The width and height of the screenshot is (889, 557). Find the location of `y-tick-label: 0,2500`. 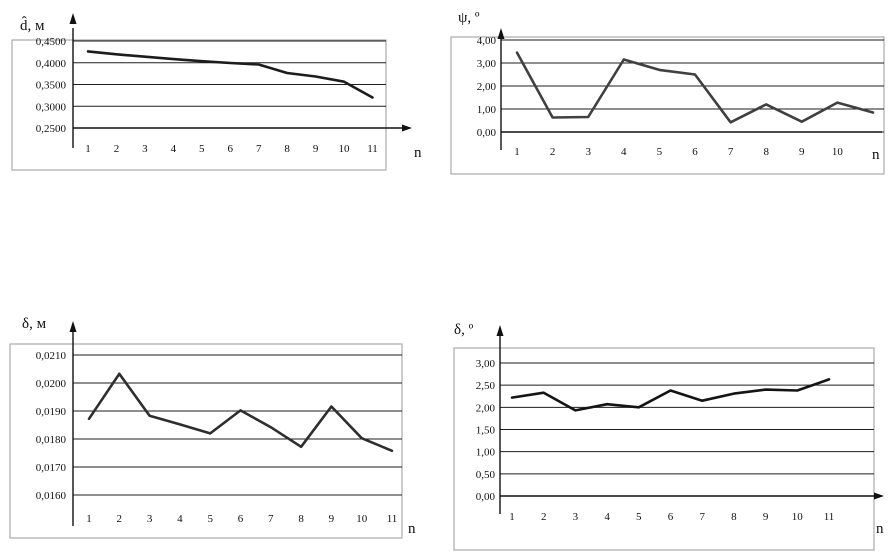

y-tick-label: 0,2500 is located at coordinates (51, 129).